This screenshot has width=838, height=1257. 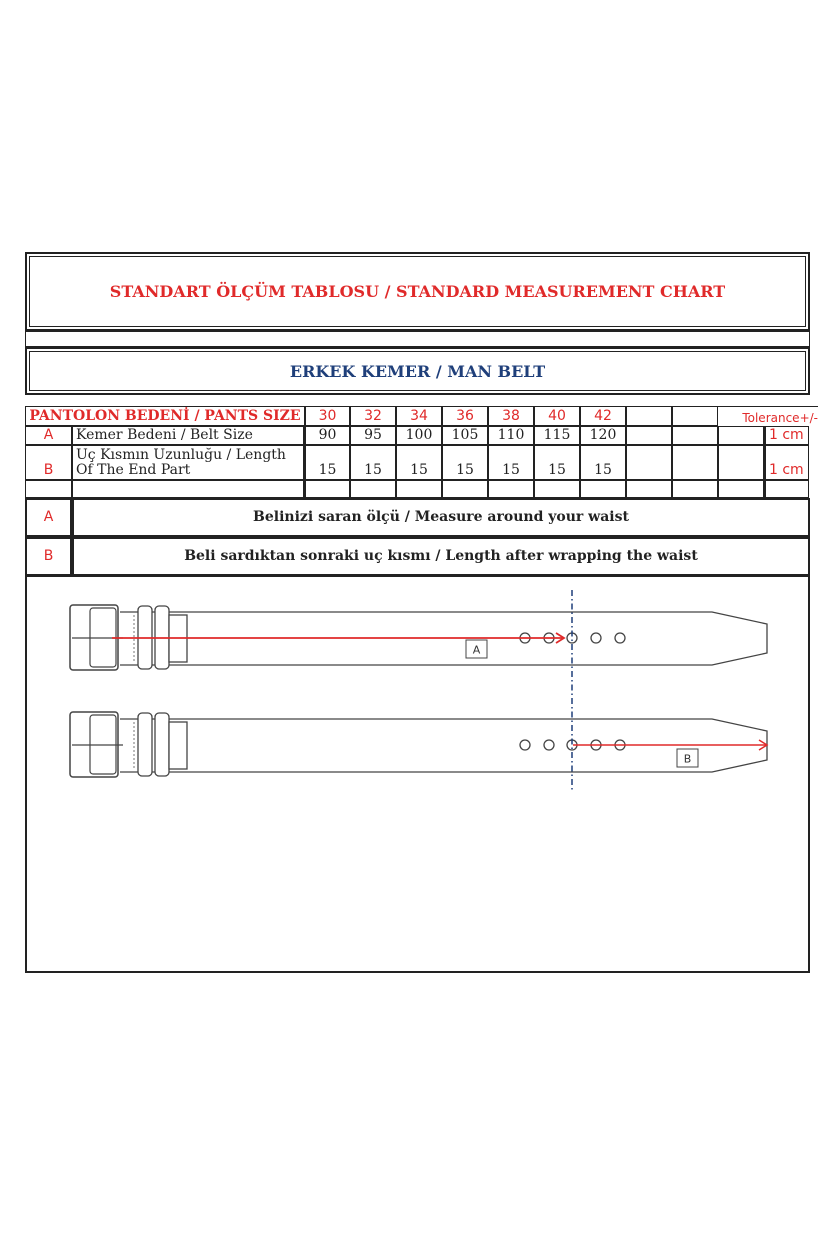 What do you see at coordinates (48, 489) in the screenshot?
I see `row-letter` at bounding box center [48, 489].